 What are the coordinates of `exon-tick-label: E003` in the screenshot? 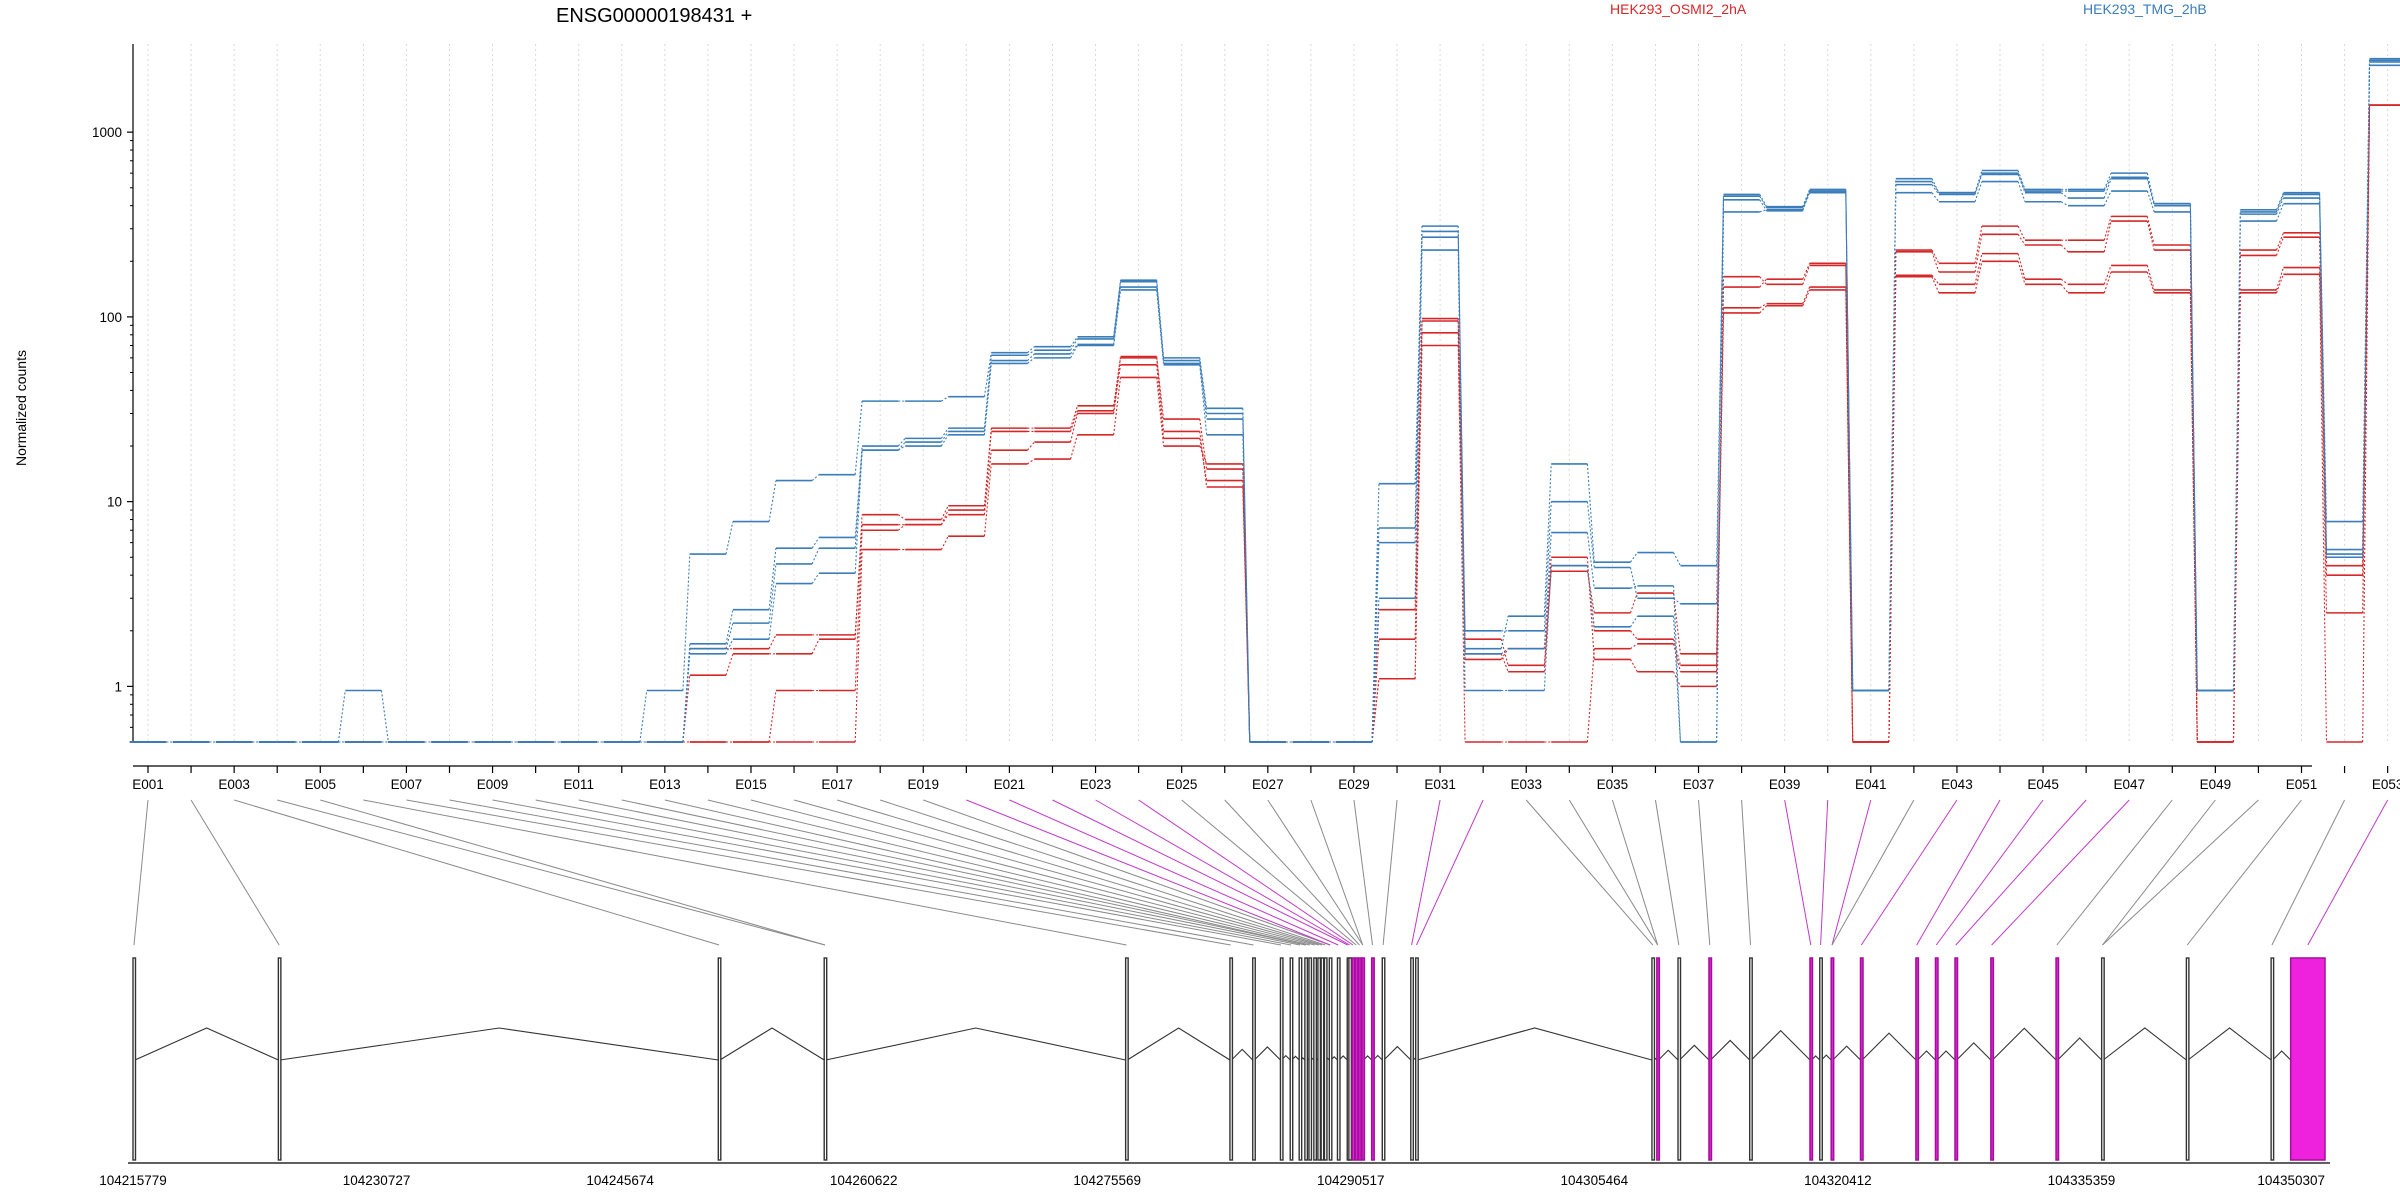 It's located at (234, 784).